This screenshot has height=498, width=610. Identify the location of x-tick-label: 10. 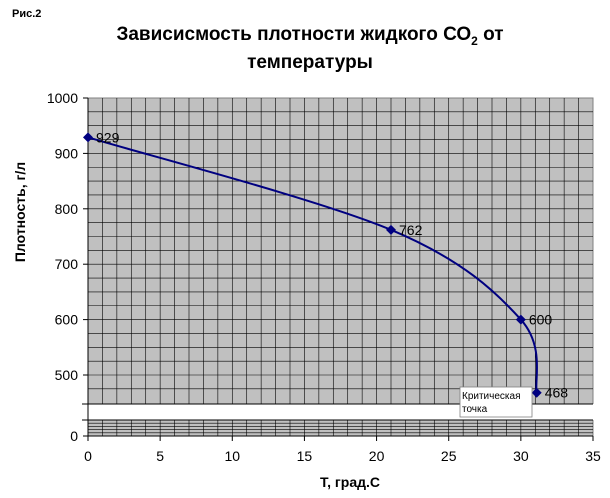
(232, 456).